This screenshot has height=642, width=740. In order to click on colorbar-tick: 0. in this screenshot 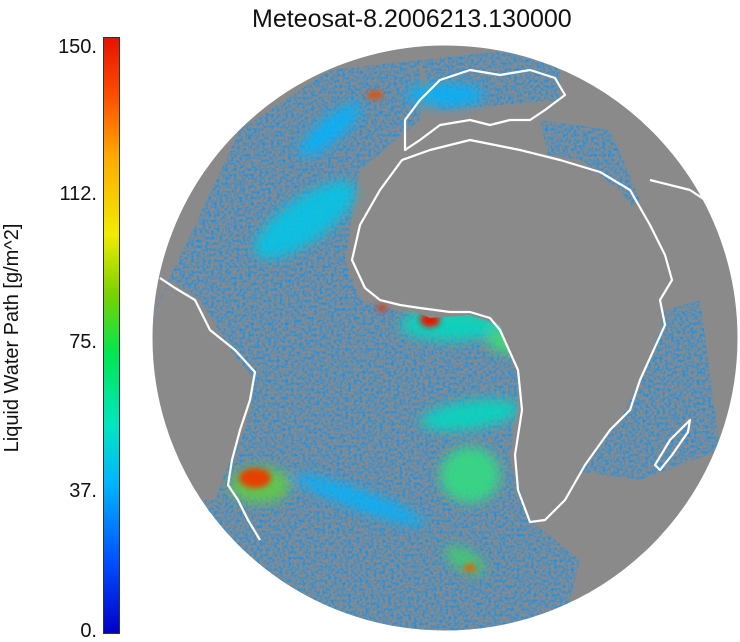, I will do `click(88, 631)`.